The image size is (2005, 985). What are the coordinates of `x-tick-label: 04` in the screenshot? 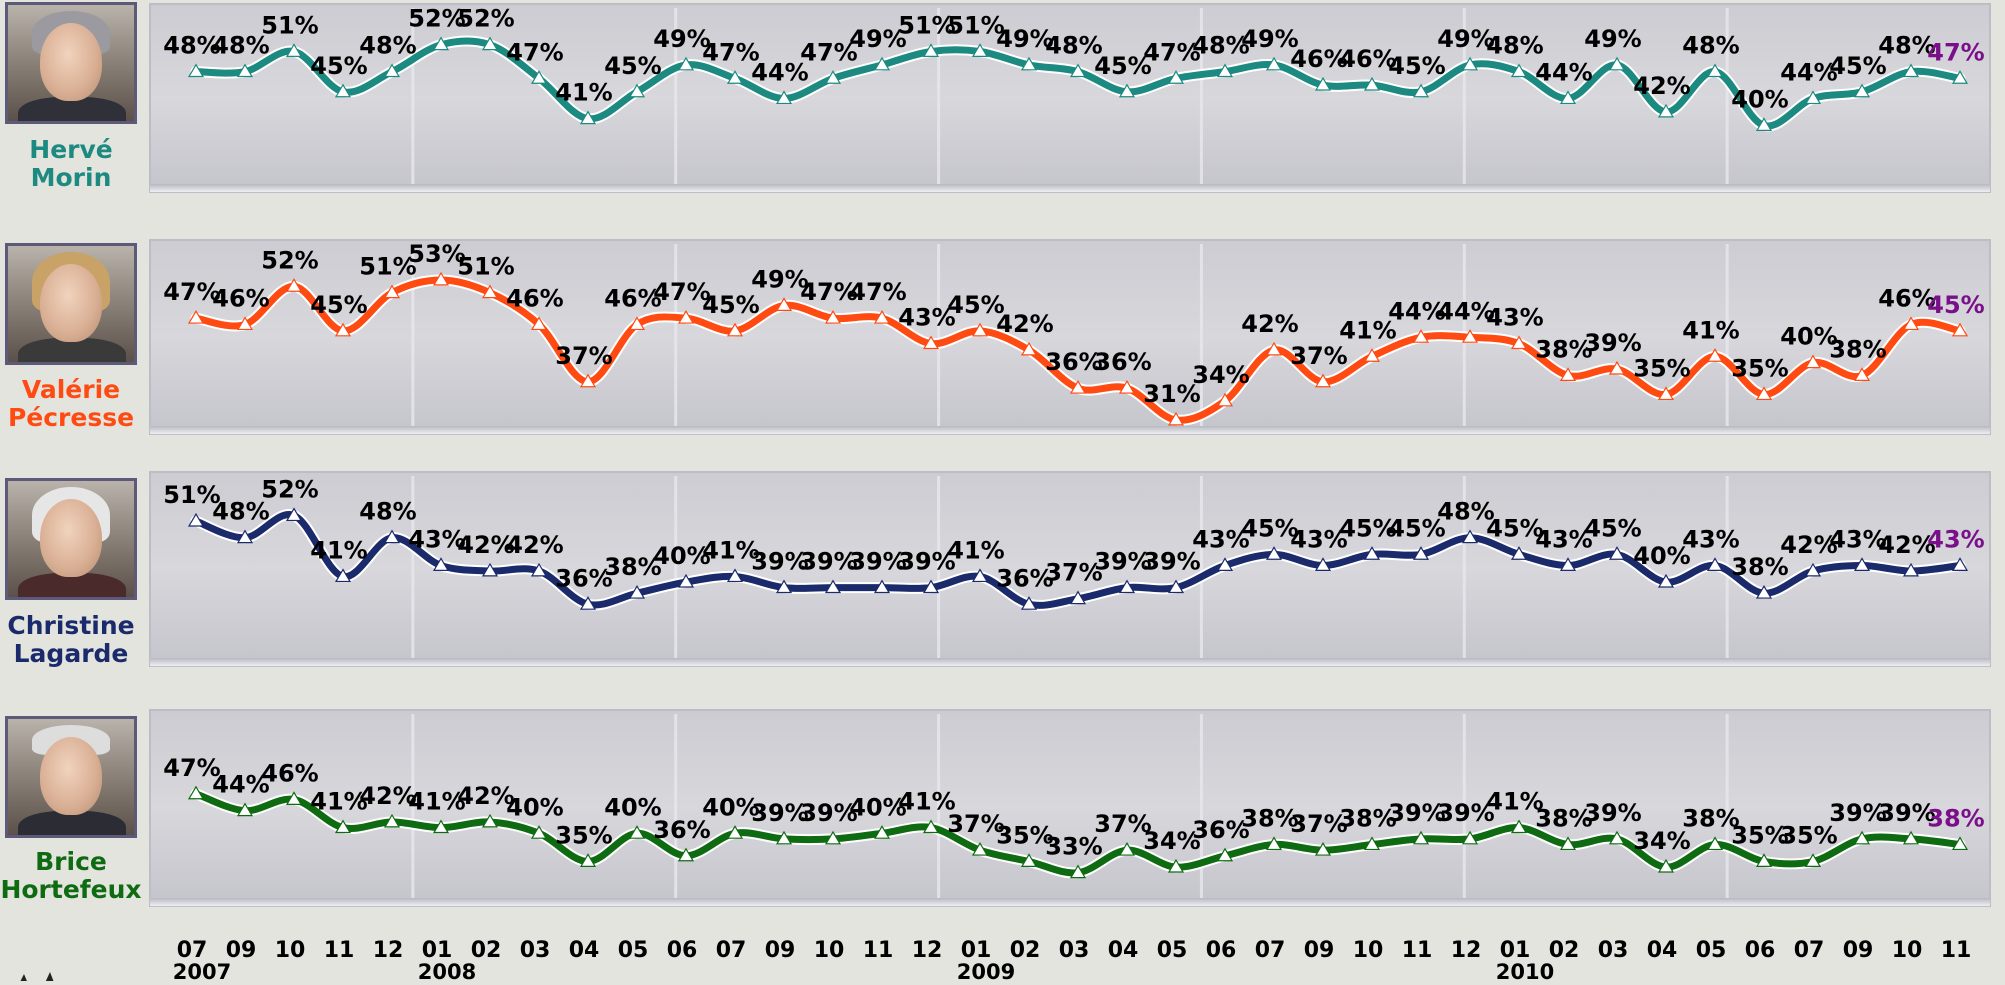 It's located at (1123, 950).